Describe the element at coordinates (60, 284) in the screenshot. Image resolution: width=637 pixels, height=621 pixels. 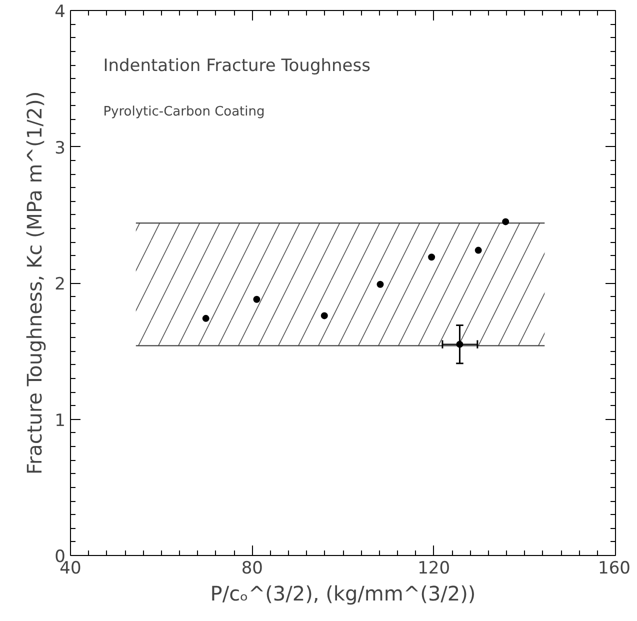
I see `y-tick-label: 2` at that location.